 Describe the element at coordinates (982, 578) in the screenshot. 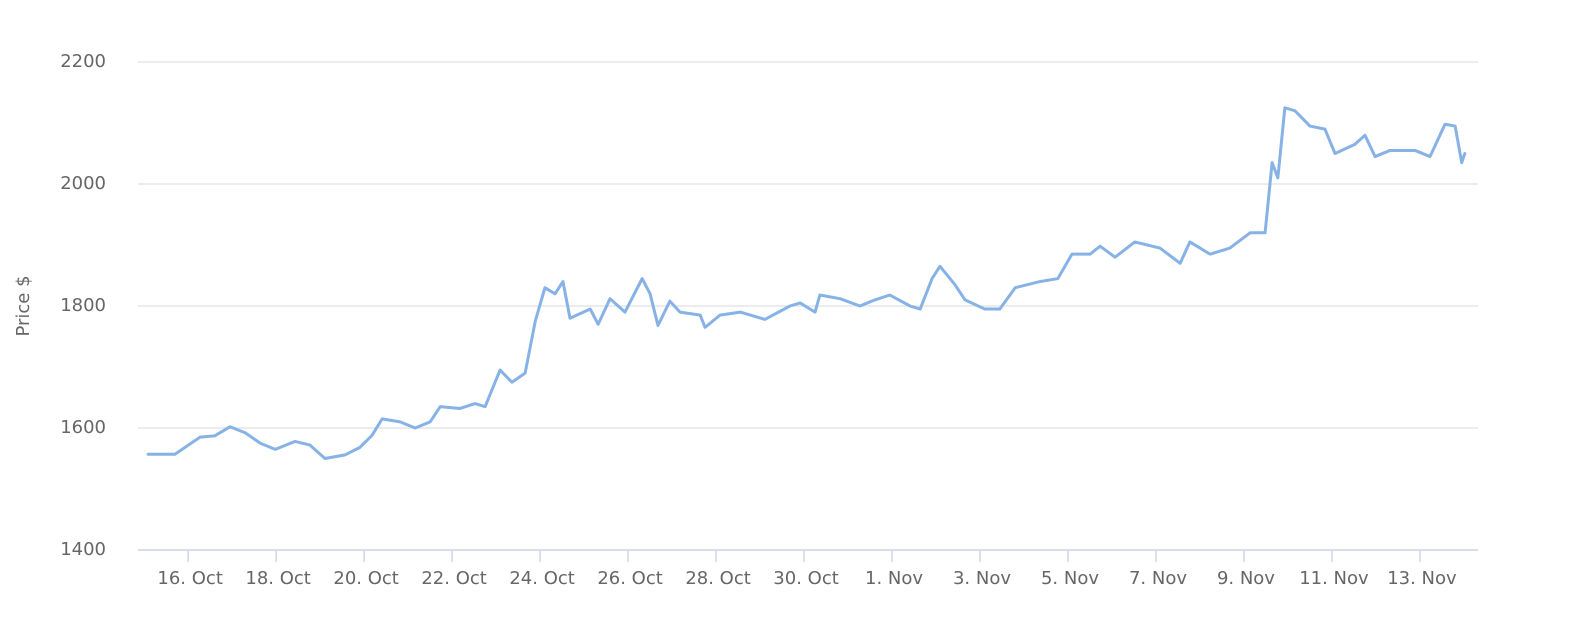

I see `x-tick-label: 3. Nov` at that location.